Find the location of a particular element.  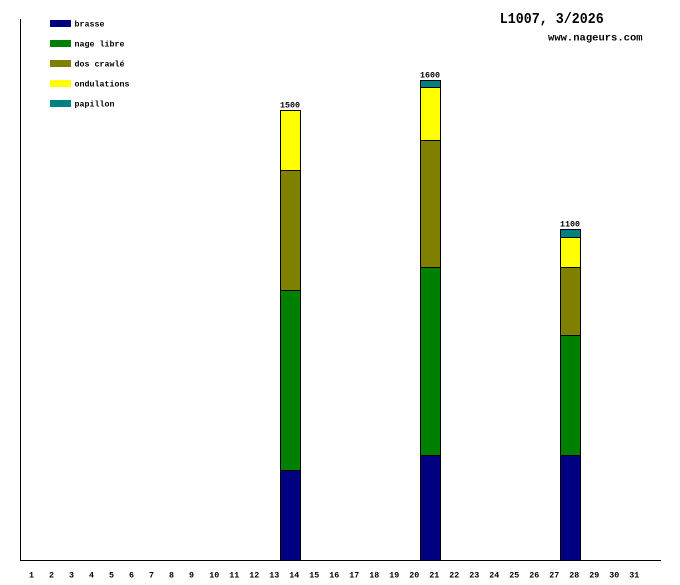

svg-text: 22 is located at coordinates (454, 576).